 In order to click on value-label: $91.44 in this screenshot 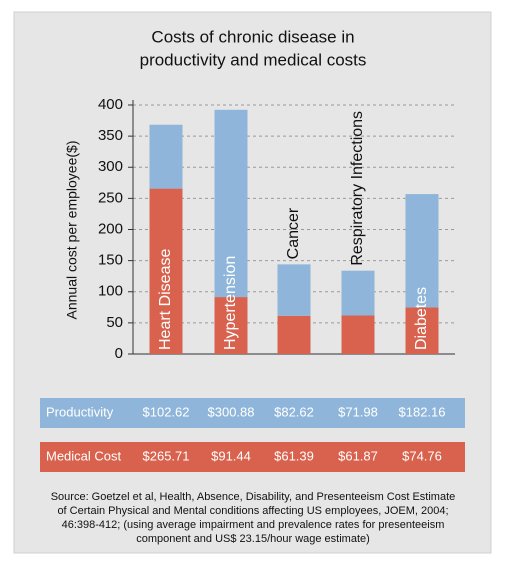, I will do `click(231, 455)`.